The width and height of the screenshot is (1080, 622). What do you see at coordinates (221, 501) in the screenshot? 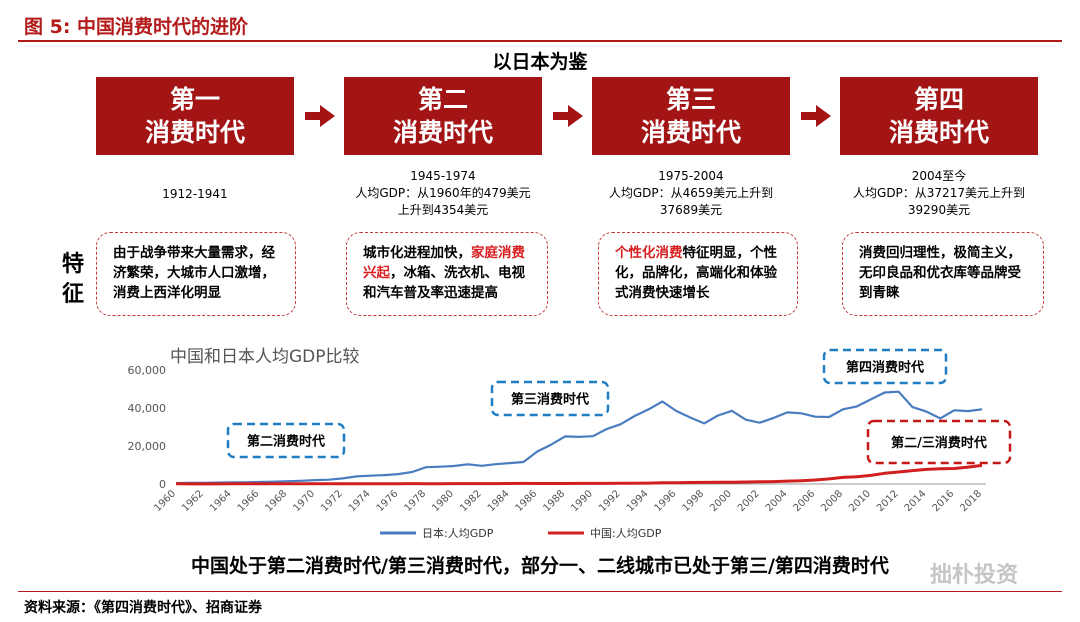
I see `x-tick-label: 1964` at bounding box center [221, 501].